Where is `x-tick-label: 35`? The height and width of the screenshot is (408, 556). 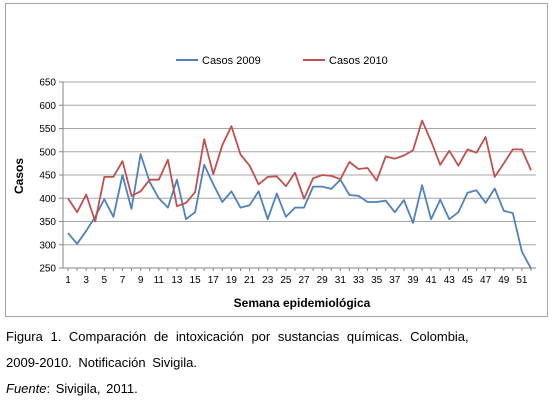 x-tick-label: 35 is located at coordinates (377, 280).